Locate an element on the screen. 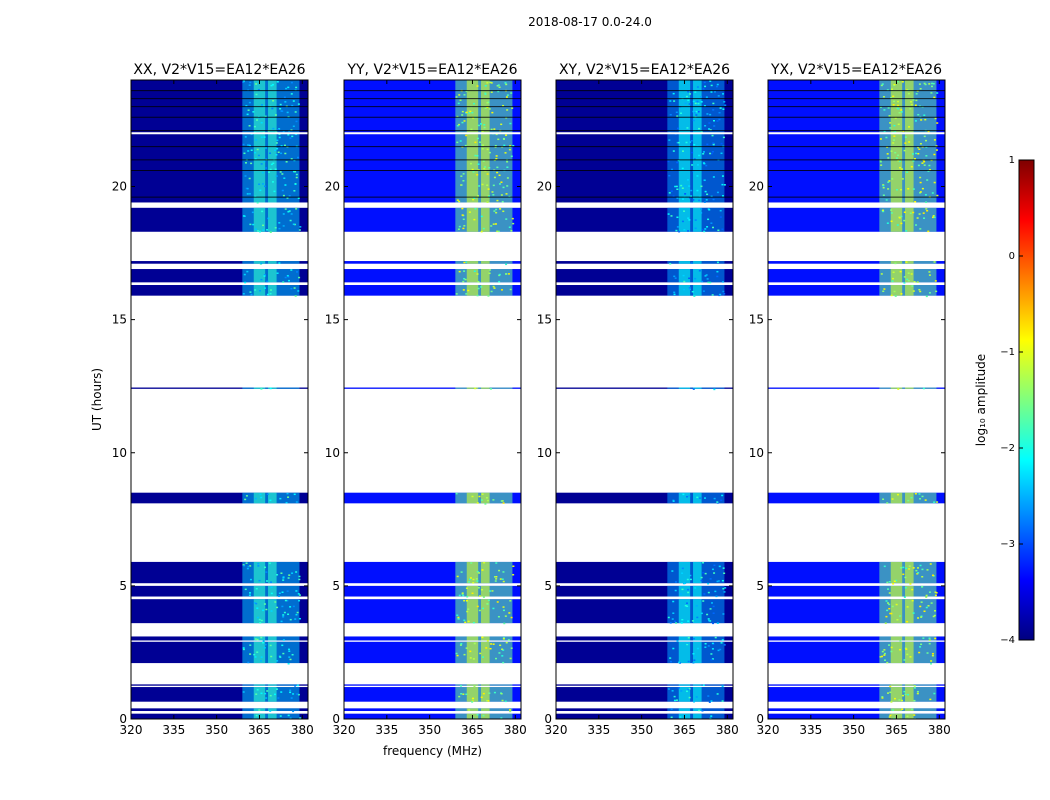  y-tick-label: 10 is located at coordinates (756, 453).